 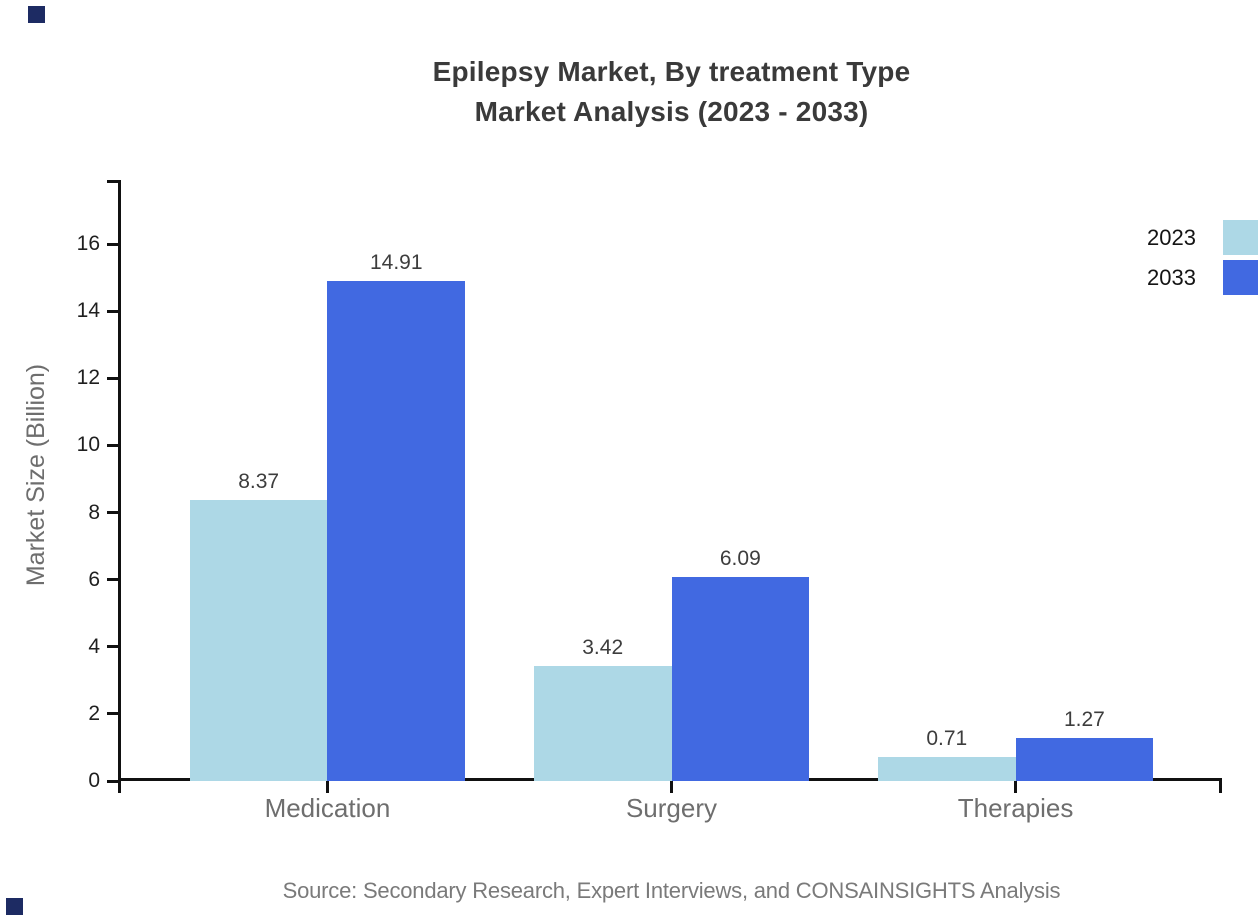 What do you see at coordinates (1016, 787) in the screenshot?
I see `x-tick-mark-therapies` at bounding box center [1016, 787].